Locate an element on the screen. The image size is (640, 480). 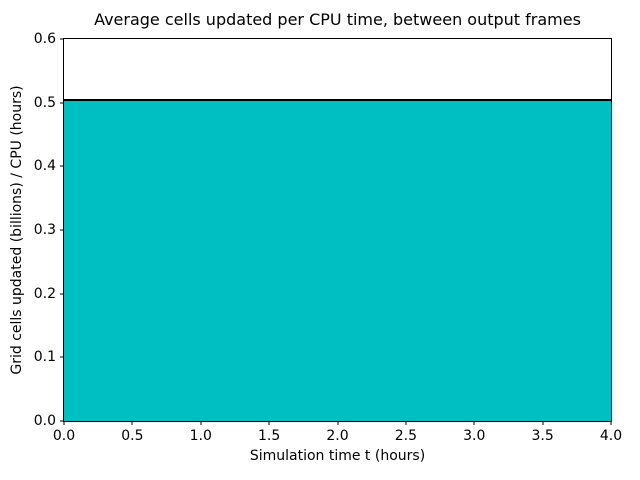
x-tick-label: 2.5 is located at coordinates (406, 436).